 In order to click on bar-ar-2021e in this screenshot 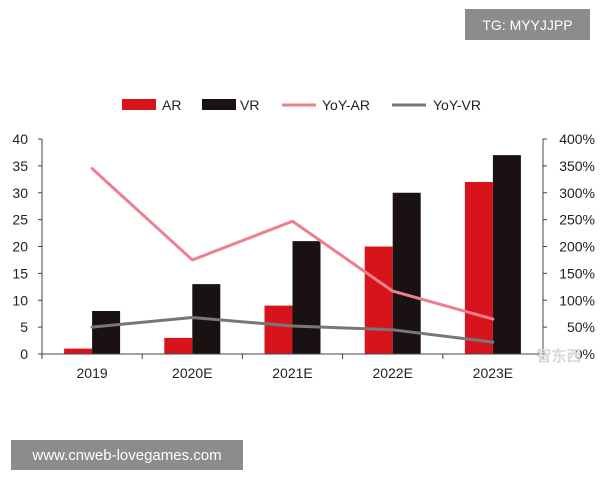, I will do `click(278, 329)`.